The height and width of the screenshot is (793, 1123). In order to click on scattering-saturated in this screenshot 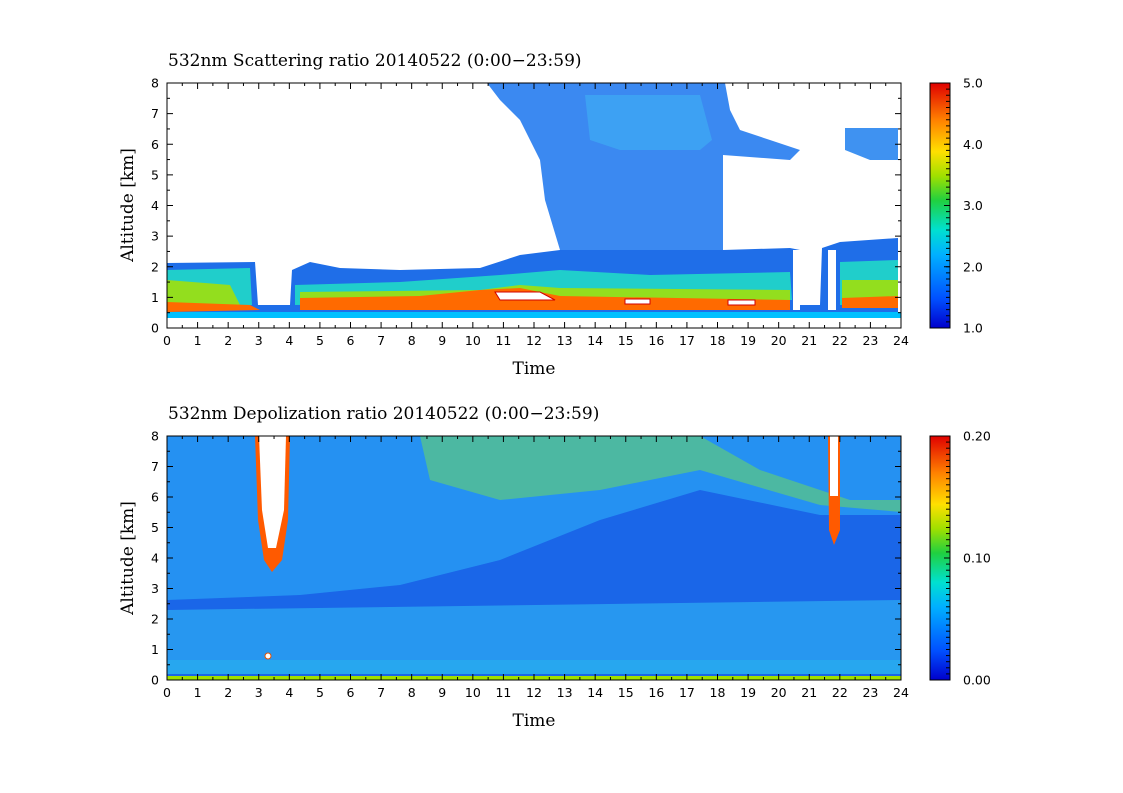, I will do `click(625, 298)`.